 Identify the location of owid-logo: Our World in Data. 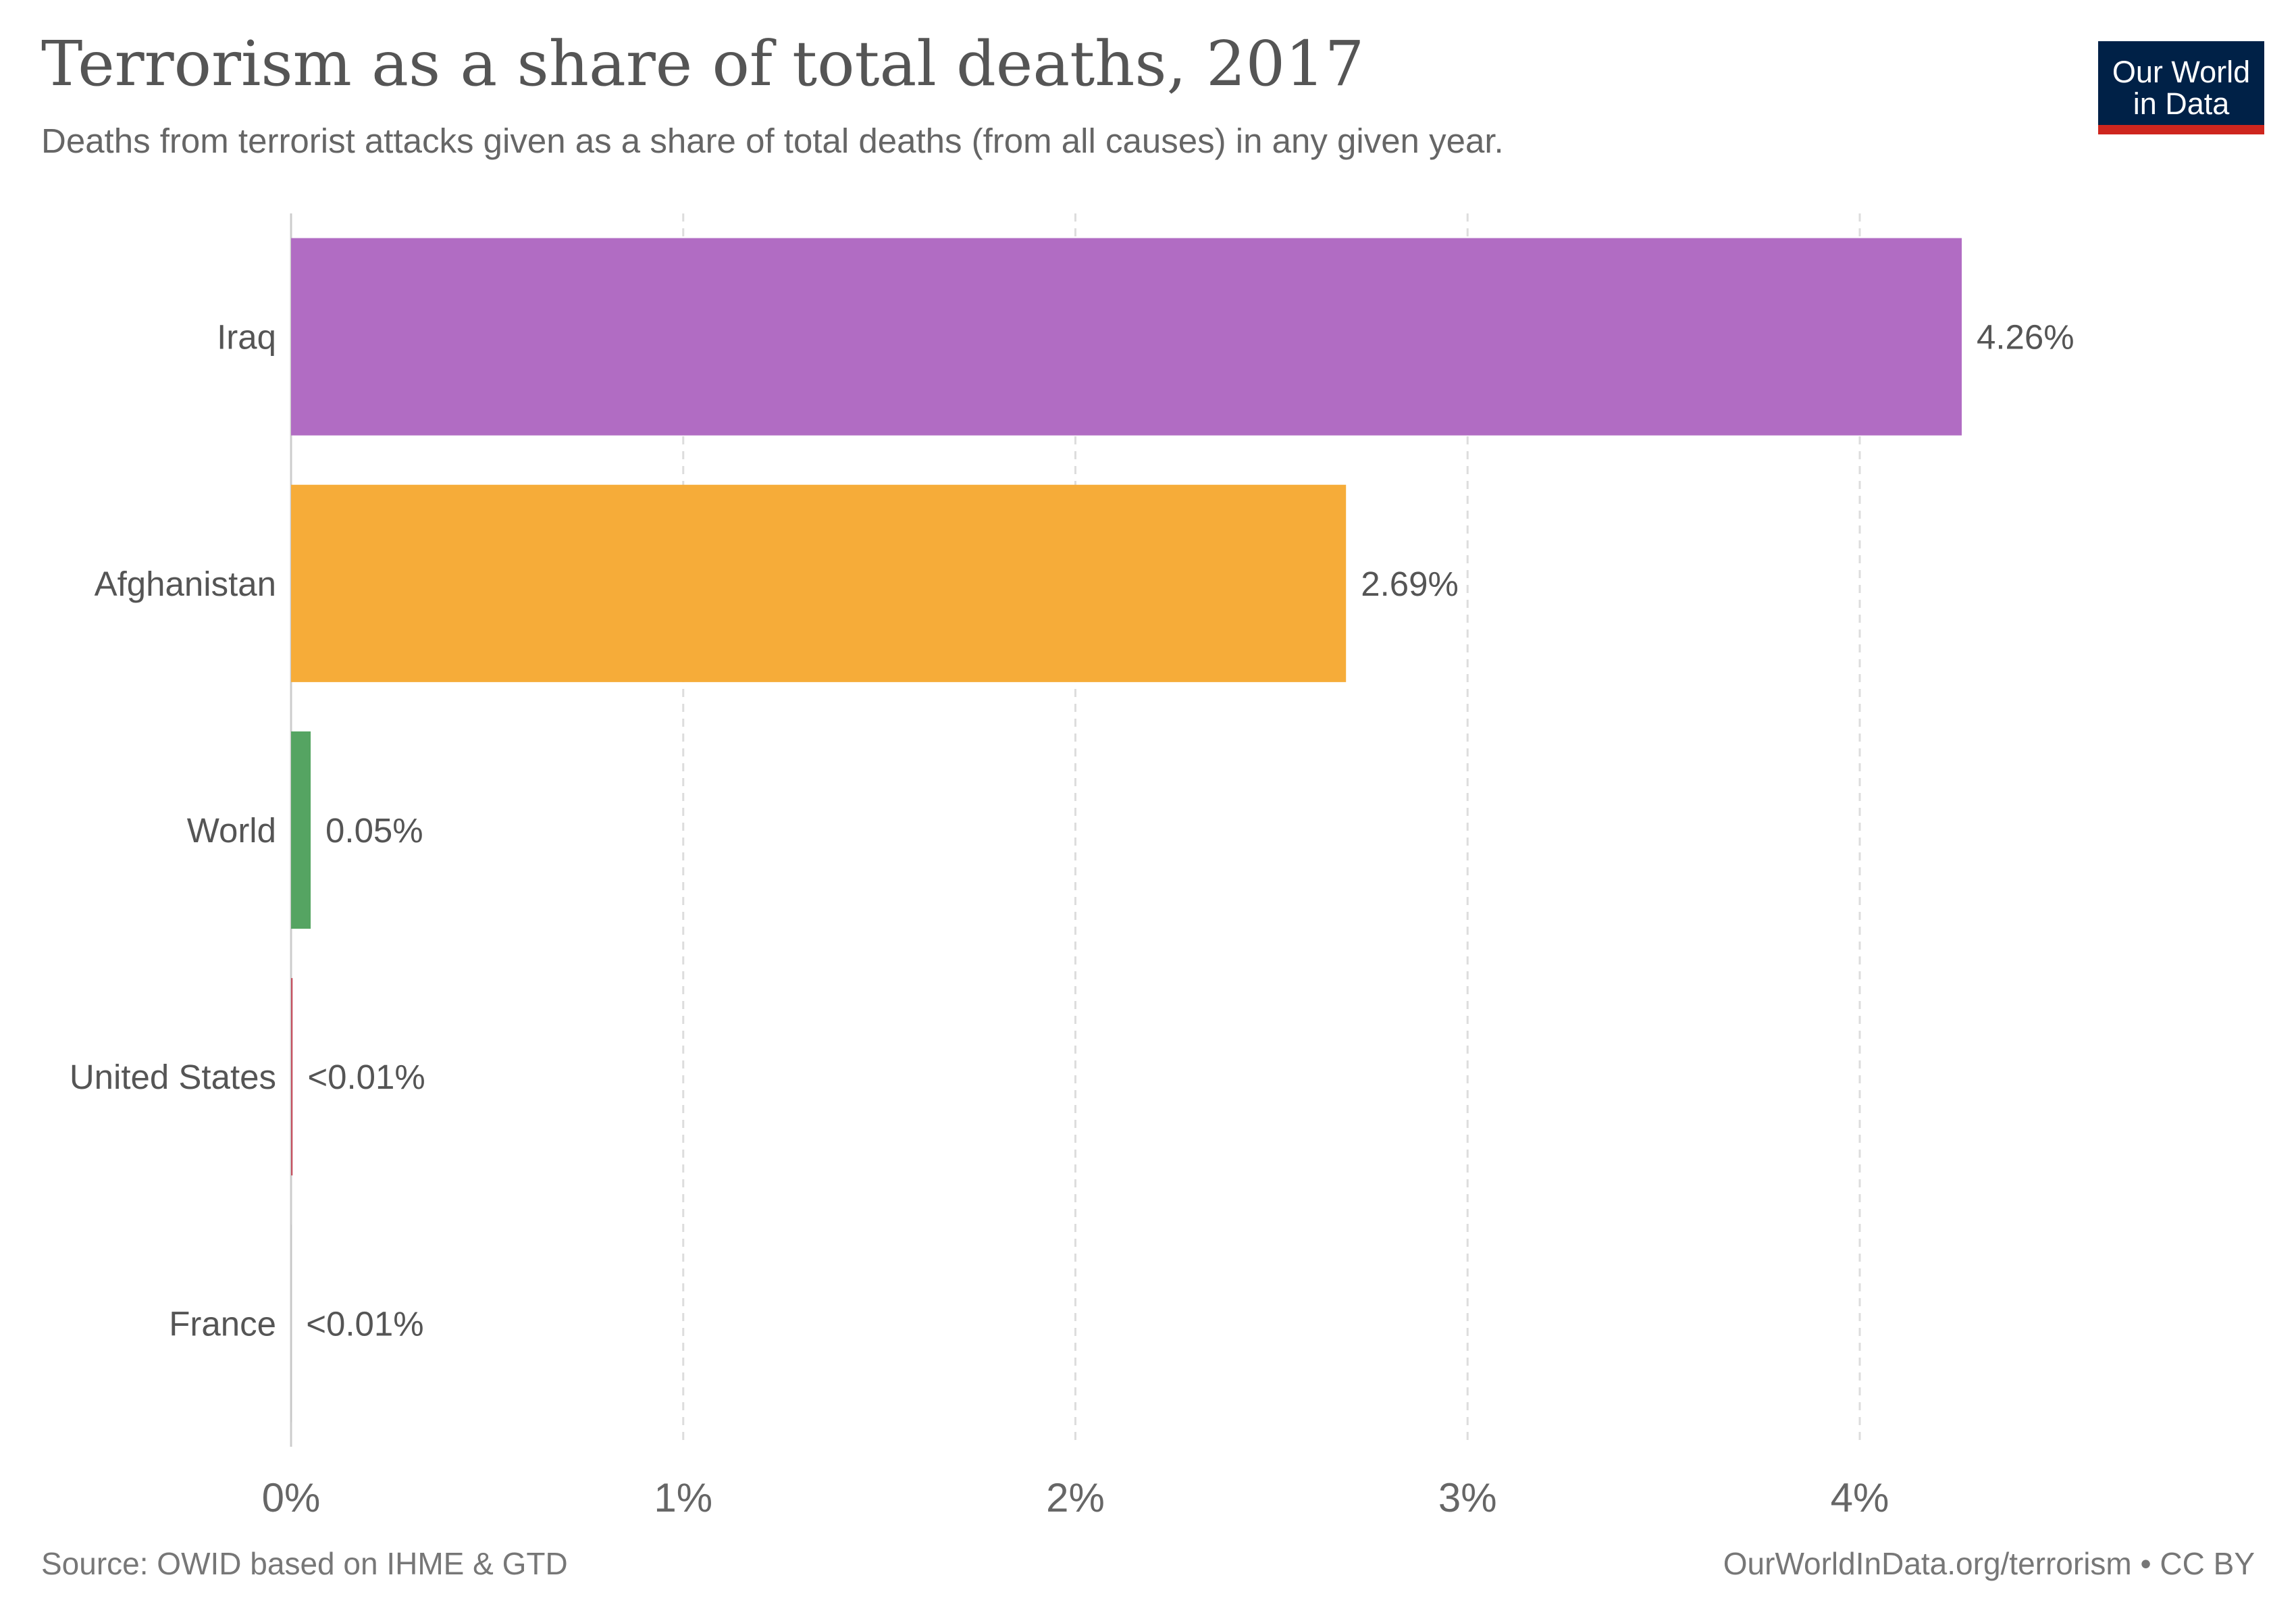
(2181, 87).